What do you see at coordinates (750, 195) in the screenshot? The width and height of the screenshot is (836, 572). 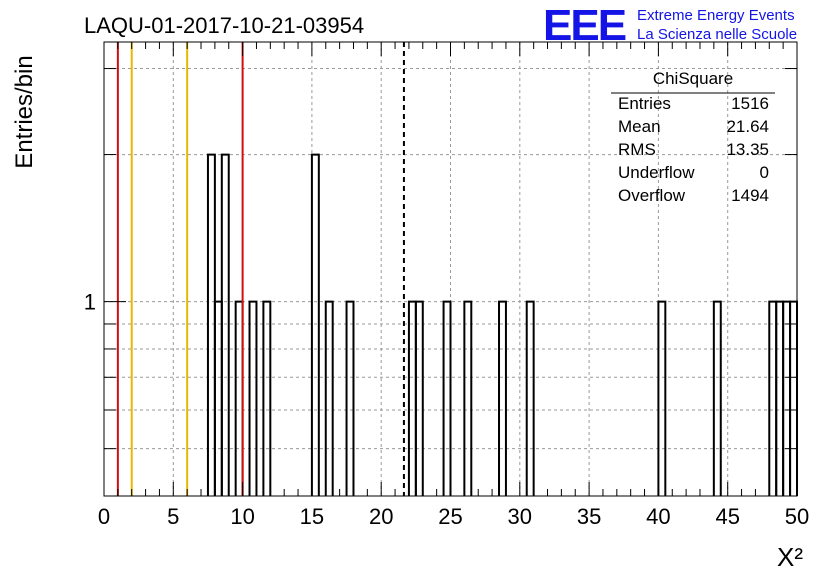 I see `stats-row-value: 1494` at bounding box center [750, 195].